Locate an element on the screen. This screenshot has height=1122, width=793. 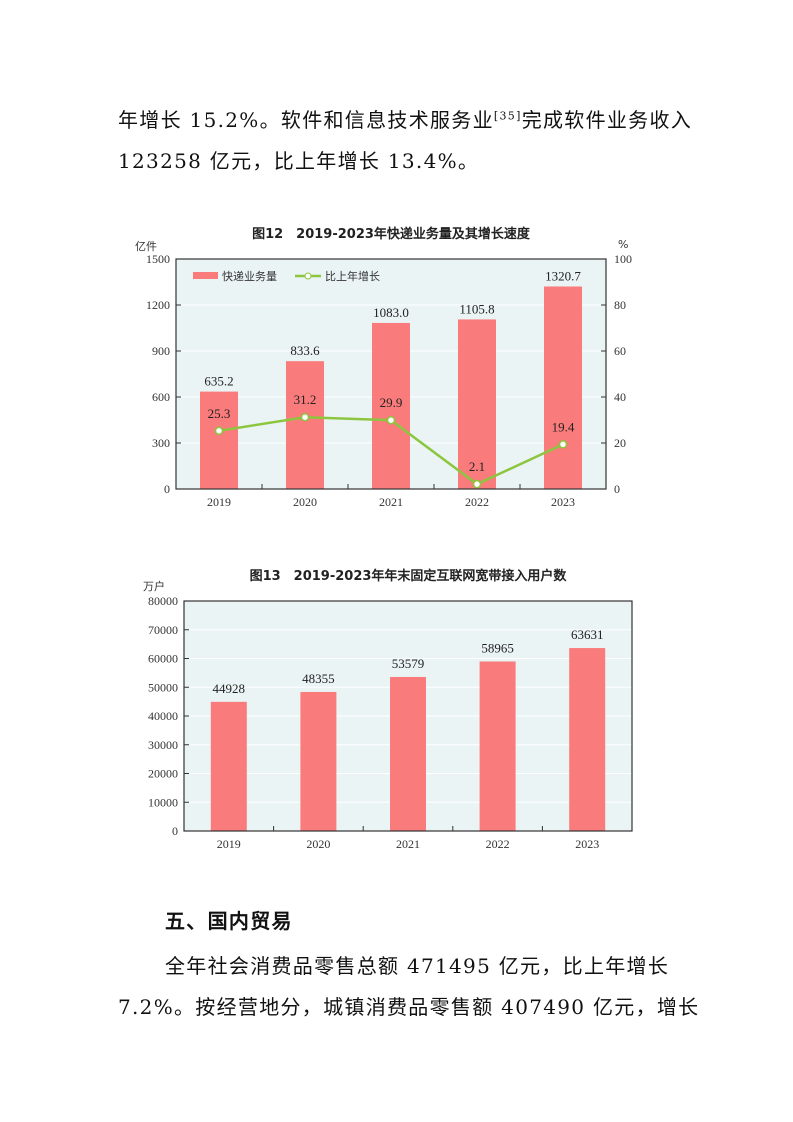
bar-data-label: 44928 is located at coordinates (229, 688).